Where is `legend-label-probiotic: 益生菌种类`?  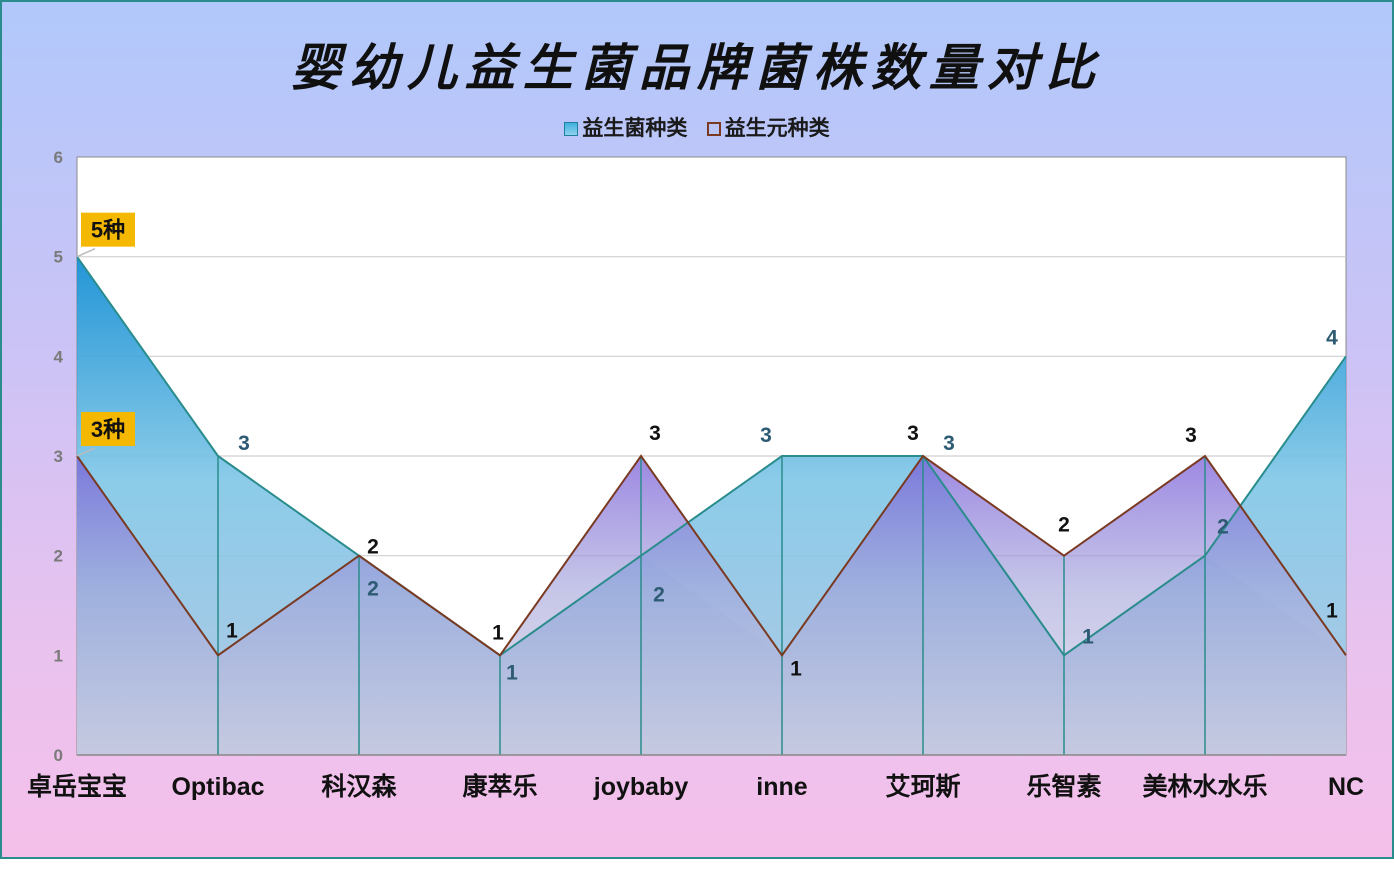
legend-label-probiotic: 益生菌种类 is located at coordinates (635, 128).